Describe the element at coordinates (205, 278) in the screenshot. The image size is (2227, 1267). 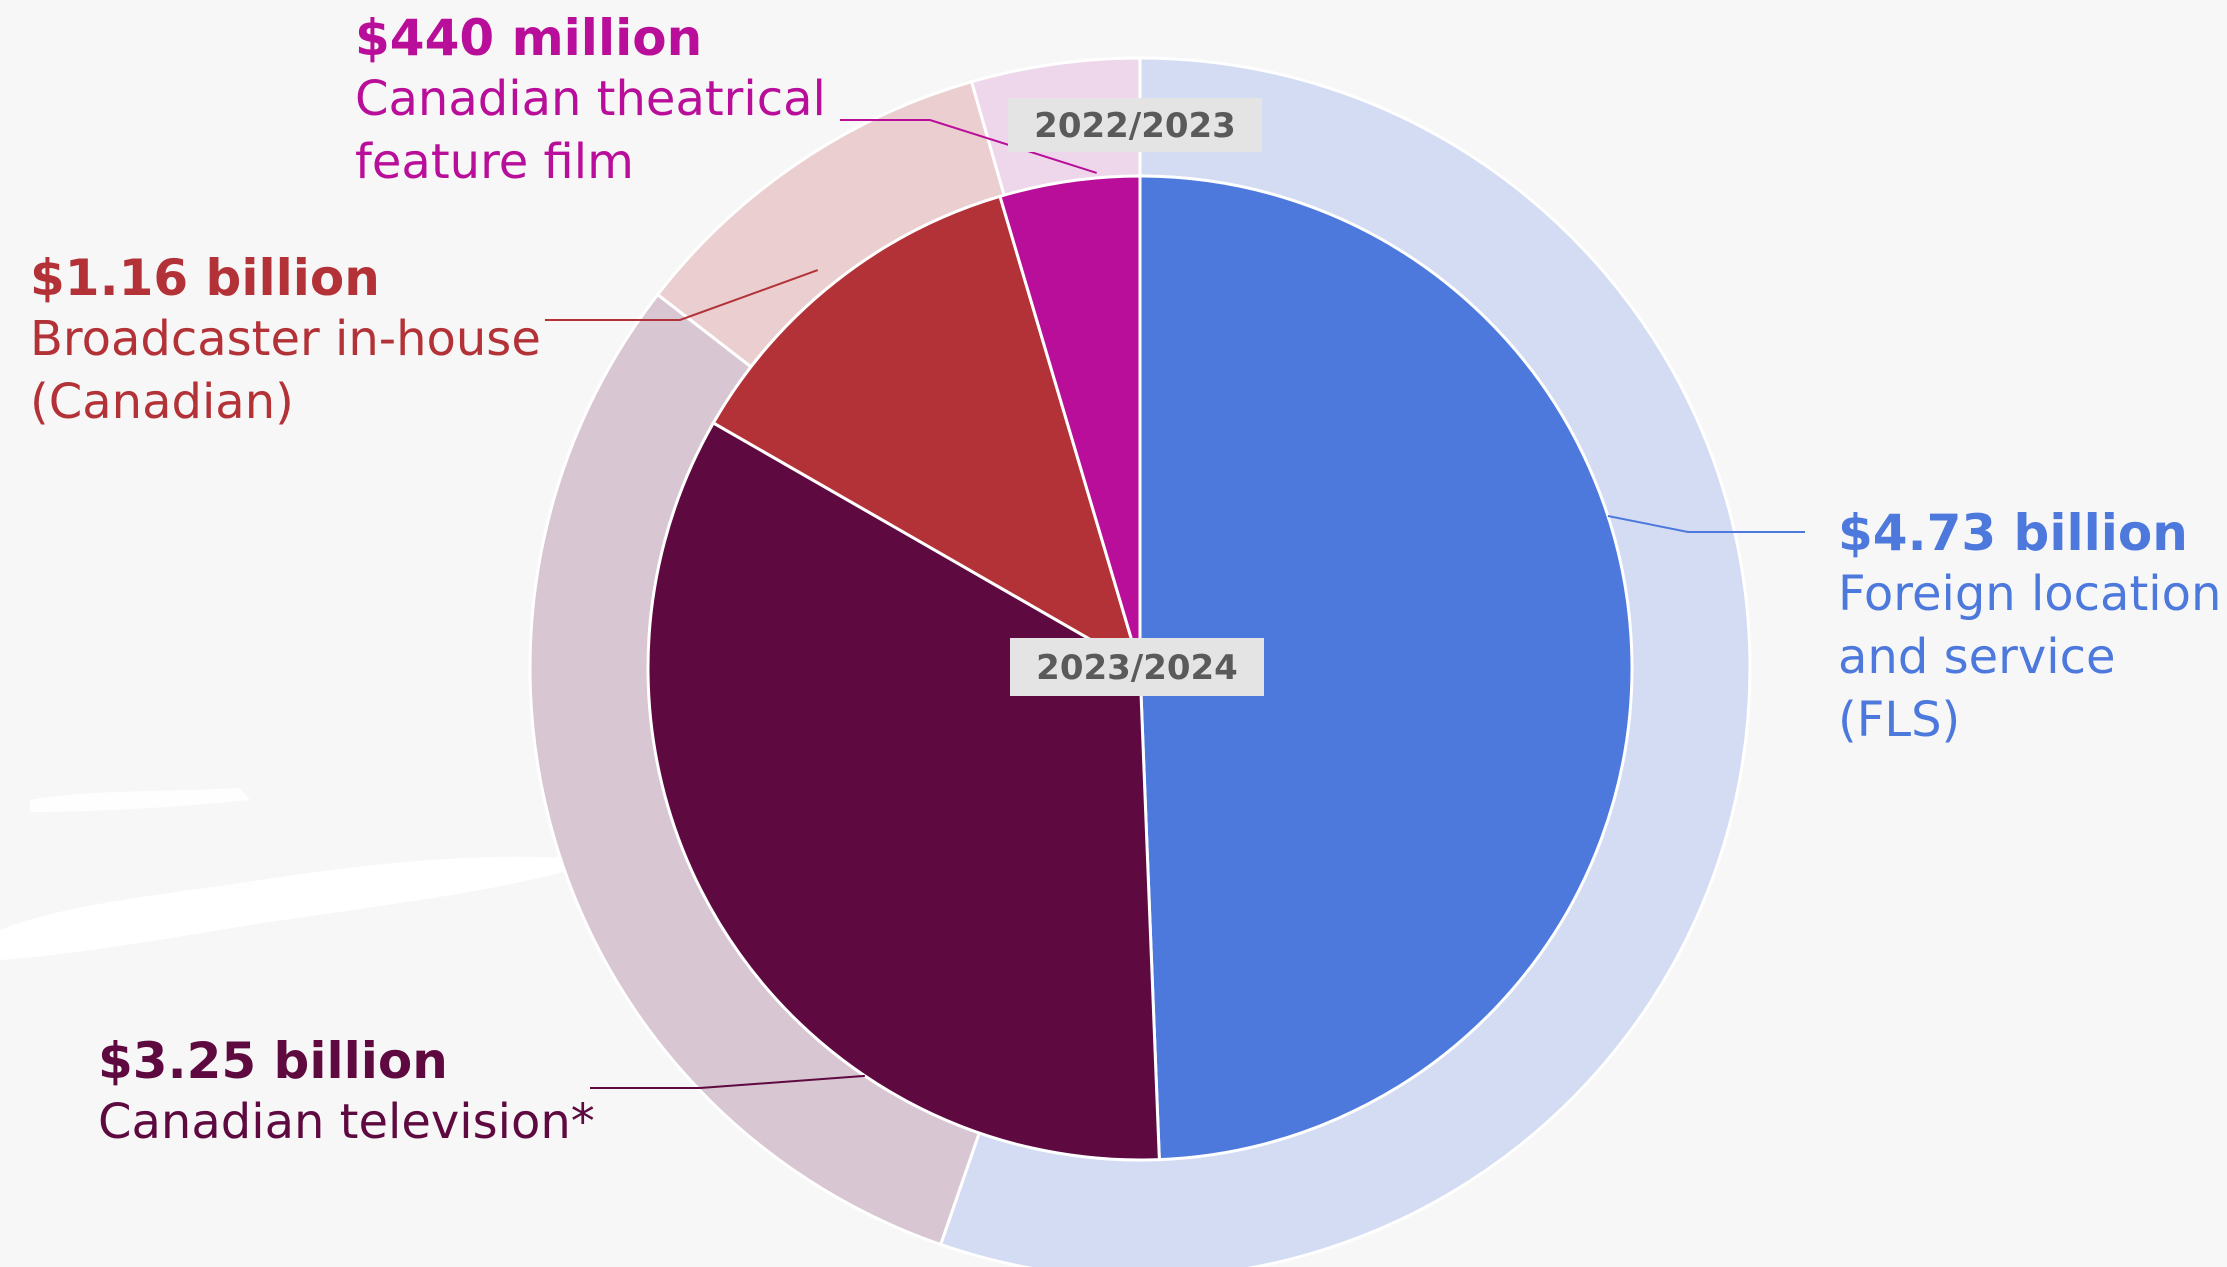
I see `label-inhouse-amount: $1.16 billion` at that location.